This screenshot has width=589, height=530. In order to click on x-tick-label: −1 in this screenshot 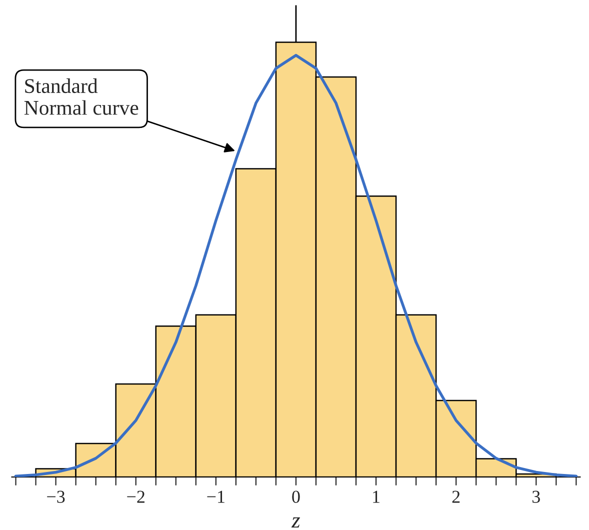, I will do `click(215, 496)`.